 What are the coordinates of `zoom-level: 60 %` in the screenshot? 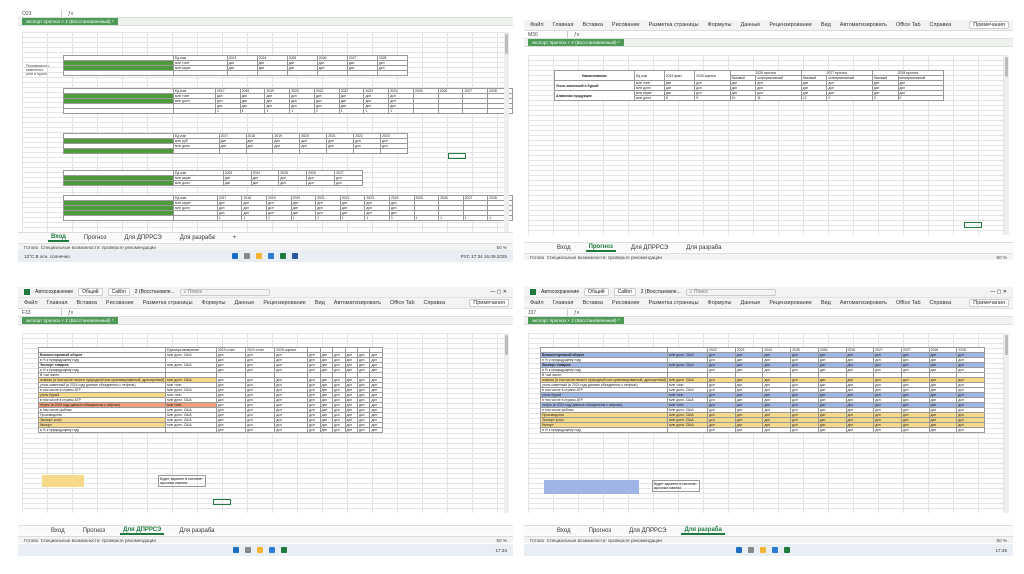 It's located at (1001, 257).